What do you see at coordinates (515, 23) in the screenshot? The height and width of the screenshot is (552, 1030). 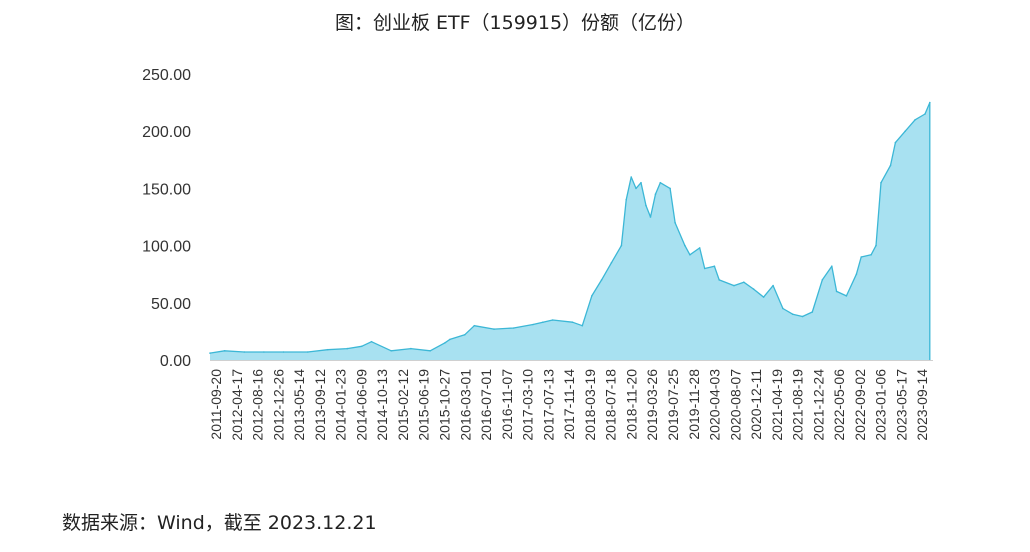 I see `chart-title: 图：创业板 ETF（159915）份额（亿份）` at bounding box center [515, 23].